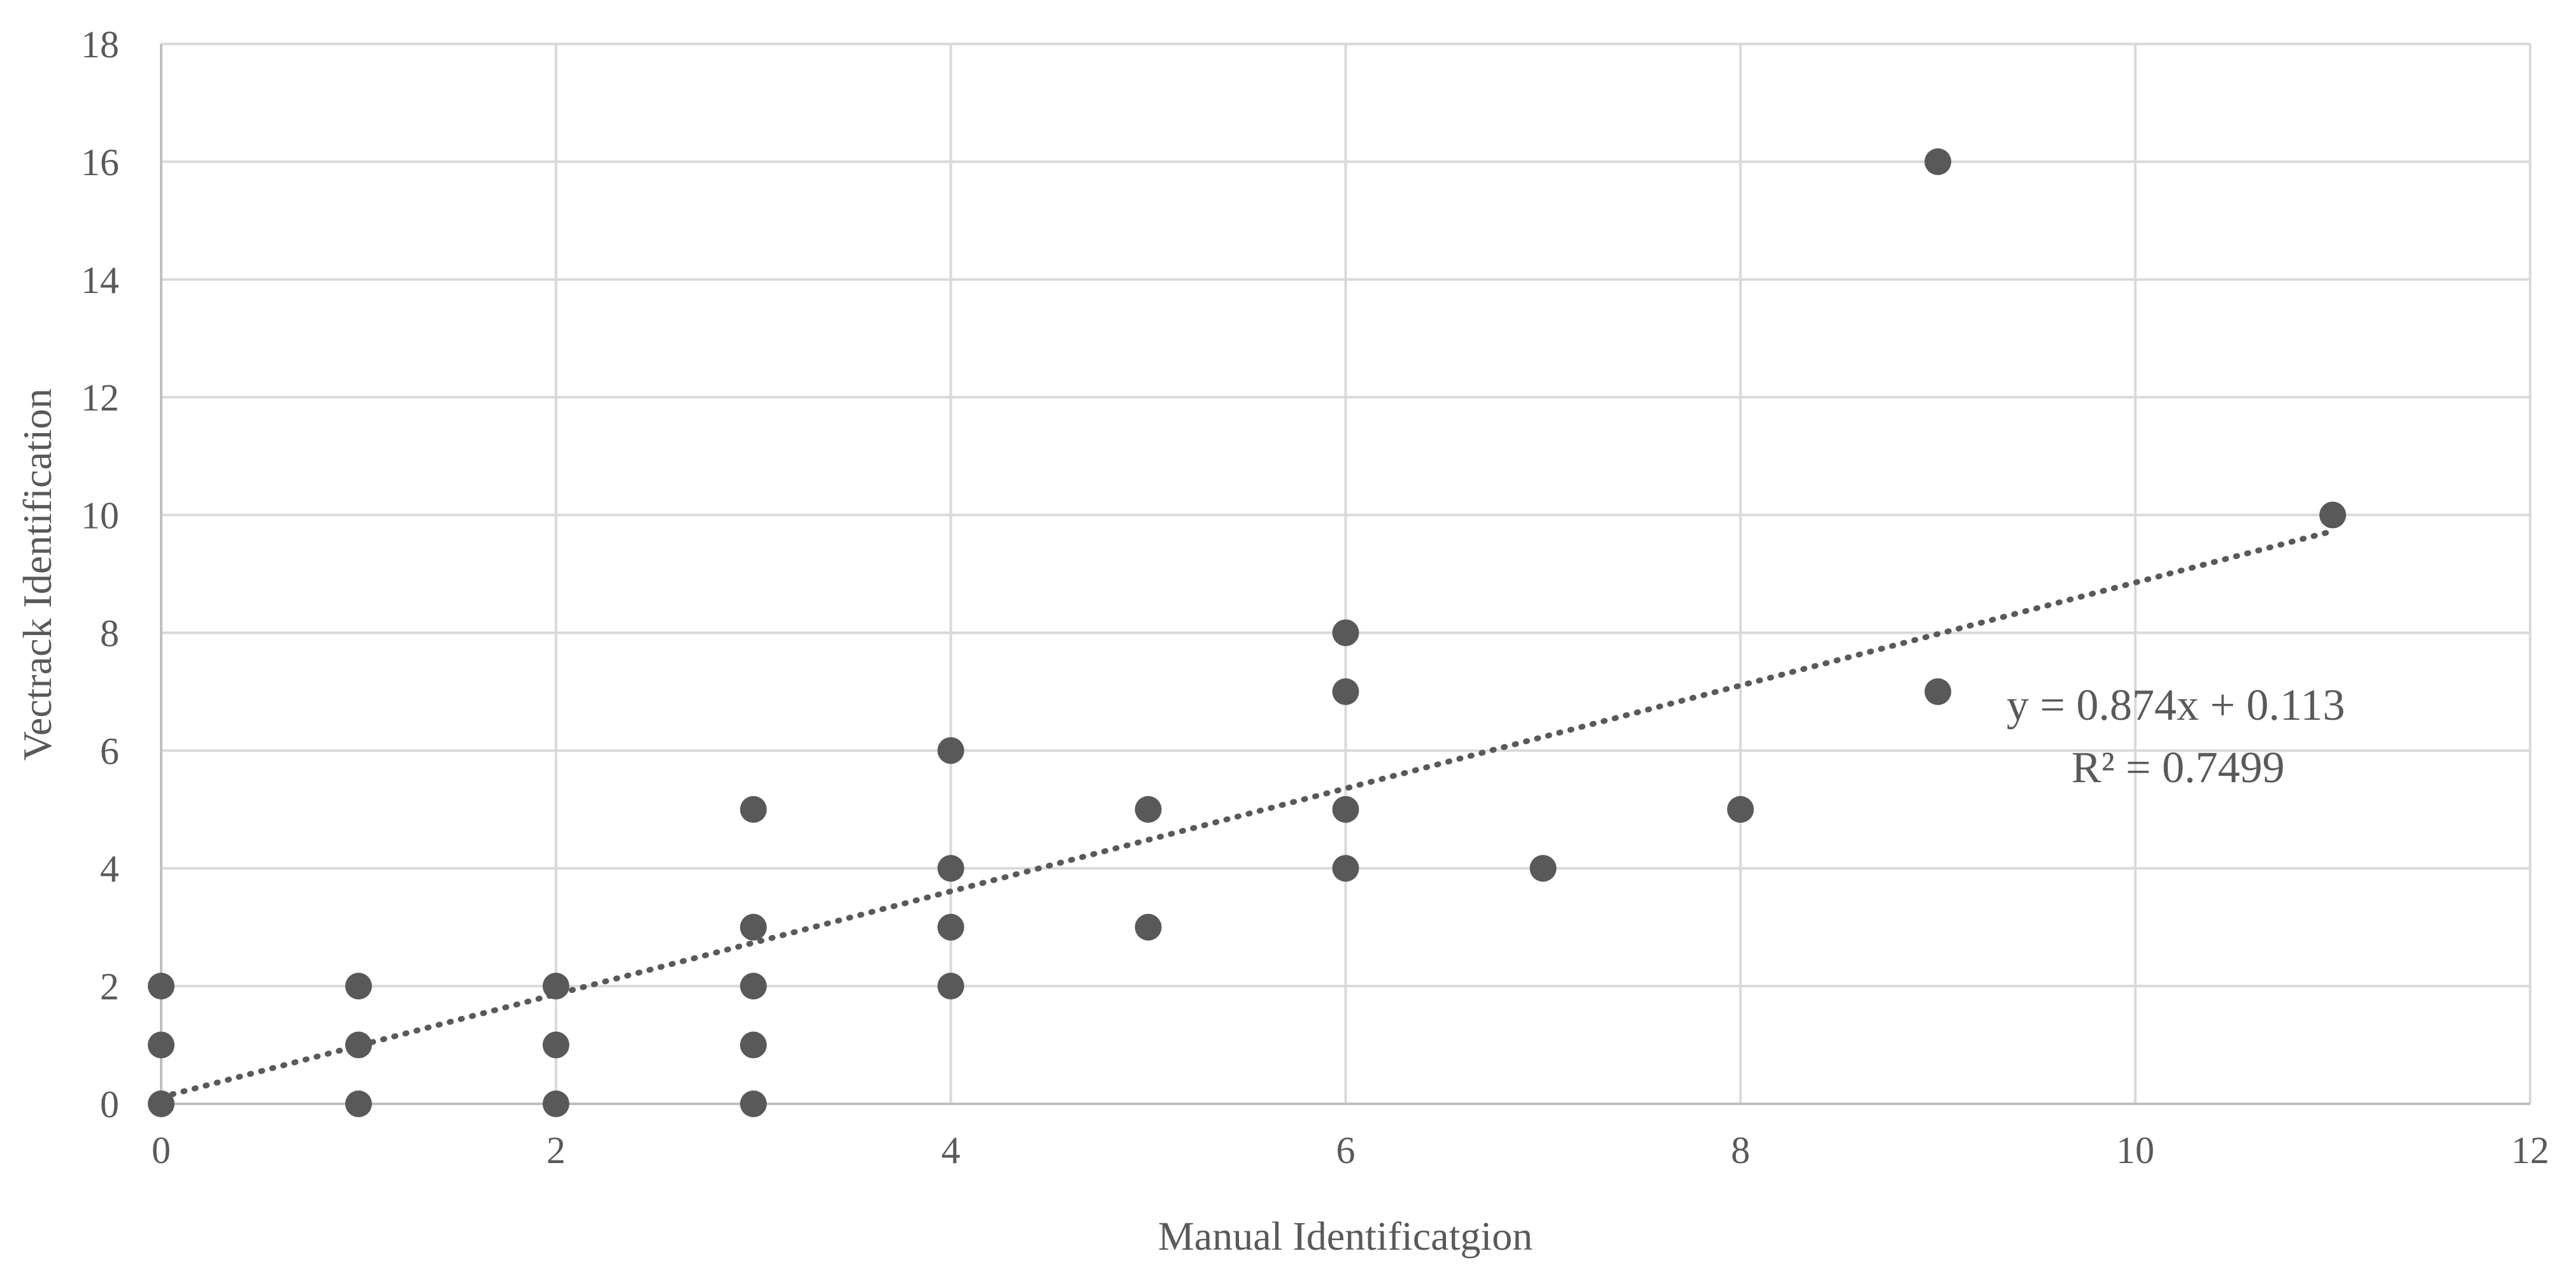 The image size is (2576, 1279). Describe the element at coordinates (100, 574) in the screenshot. I see `y-tick-labels: 0 2 4 6 8 10 12 14 16 18` at that location.